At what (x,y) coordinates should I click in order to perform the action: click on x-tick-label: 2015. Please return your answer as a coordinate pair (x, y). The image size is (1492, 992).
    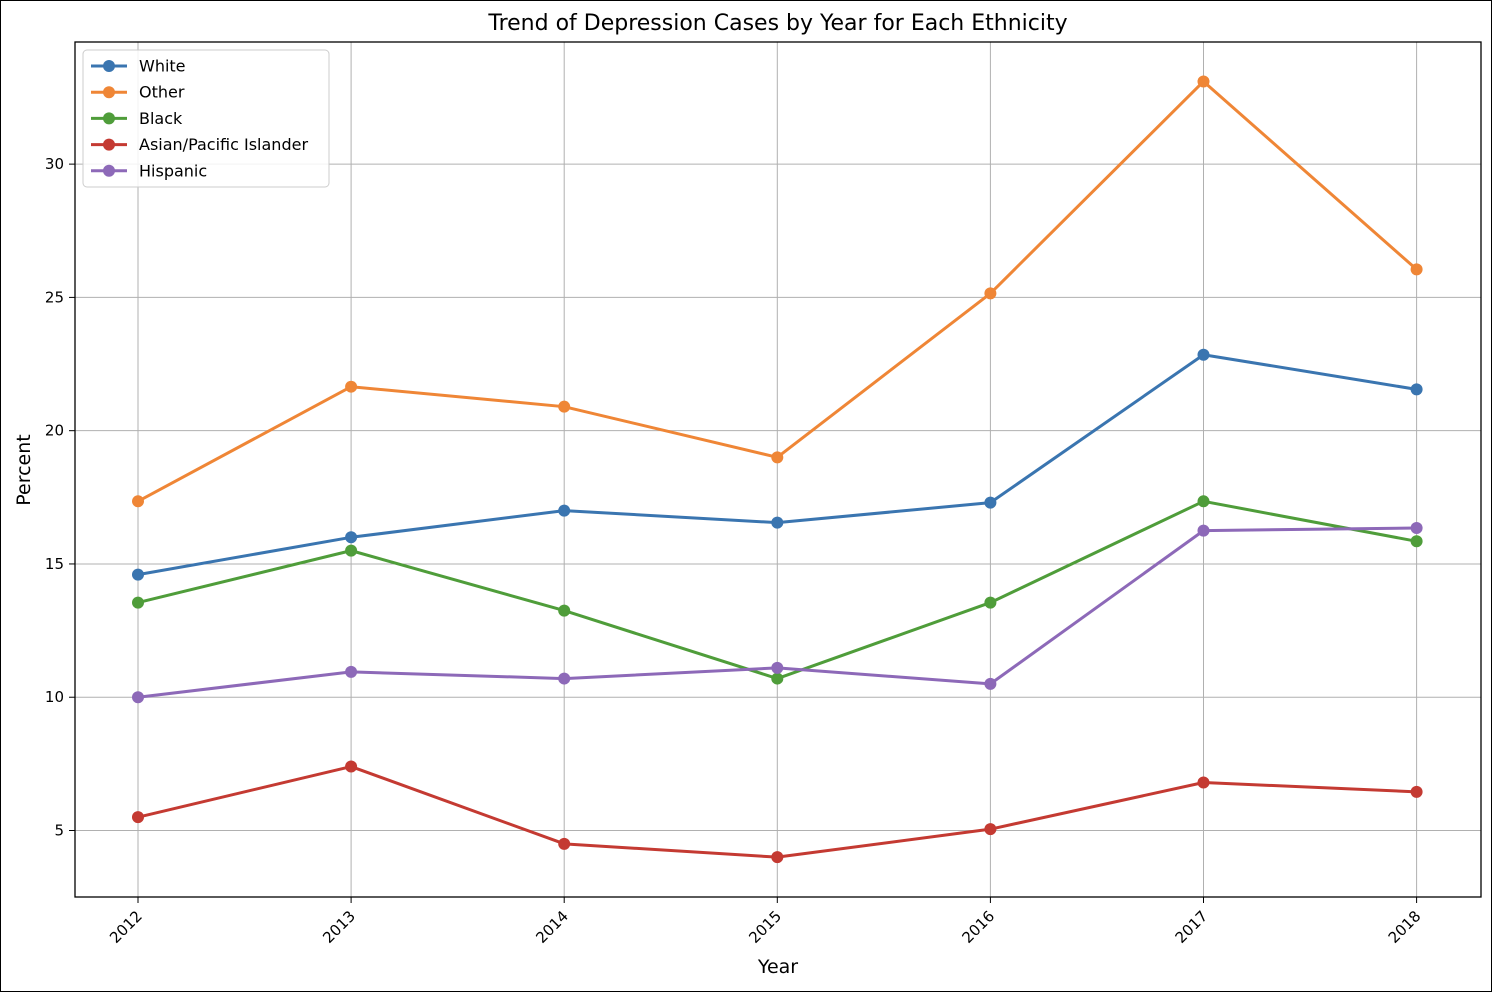
    Looking at the image, I should click on (765, 927).